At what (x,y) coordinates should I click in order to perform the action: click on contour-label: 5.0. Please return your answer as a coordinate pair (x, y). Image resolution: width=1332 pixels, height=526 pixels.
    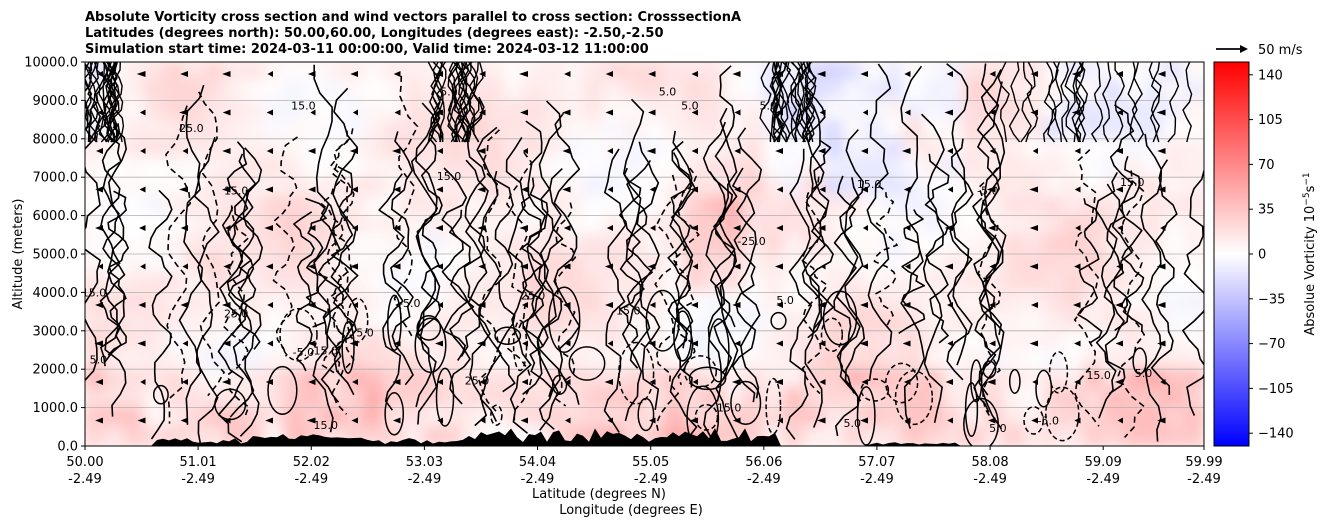
    Looking at the image, I should click on (690, 106).